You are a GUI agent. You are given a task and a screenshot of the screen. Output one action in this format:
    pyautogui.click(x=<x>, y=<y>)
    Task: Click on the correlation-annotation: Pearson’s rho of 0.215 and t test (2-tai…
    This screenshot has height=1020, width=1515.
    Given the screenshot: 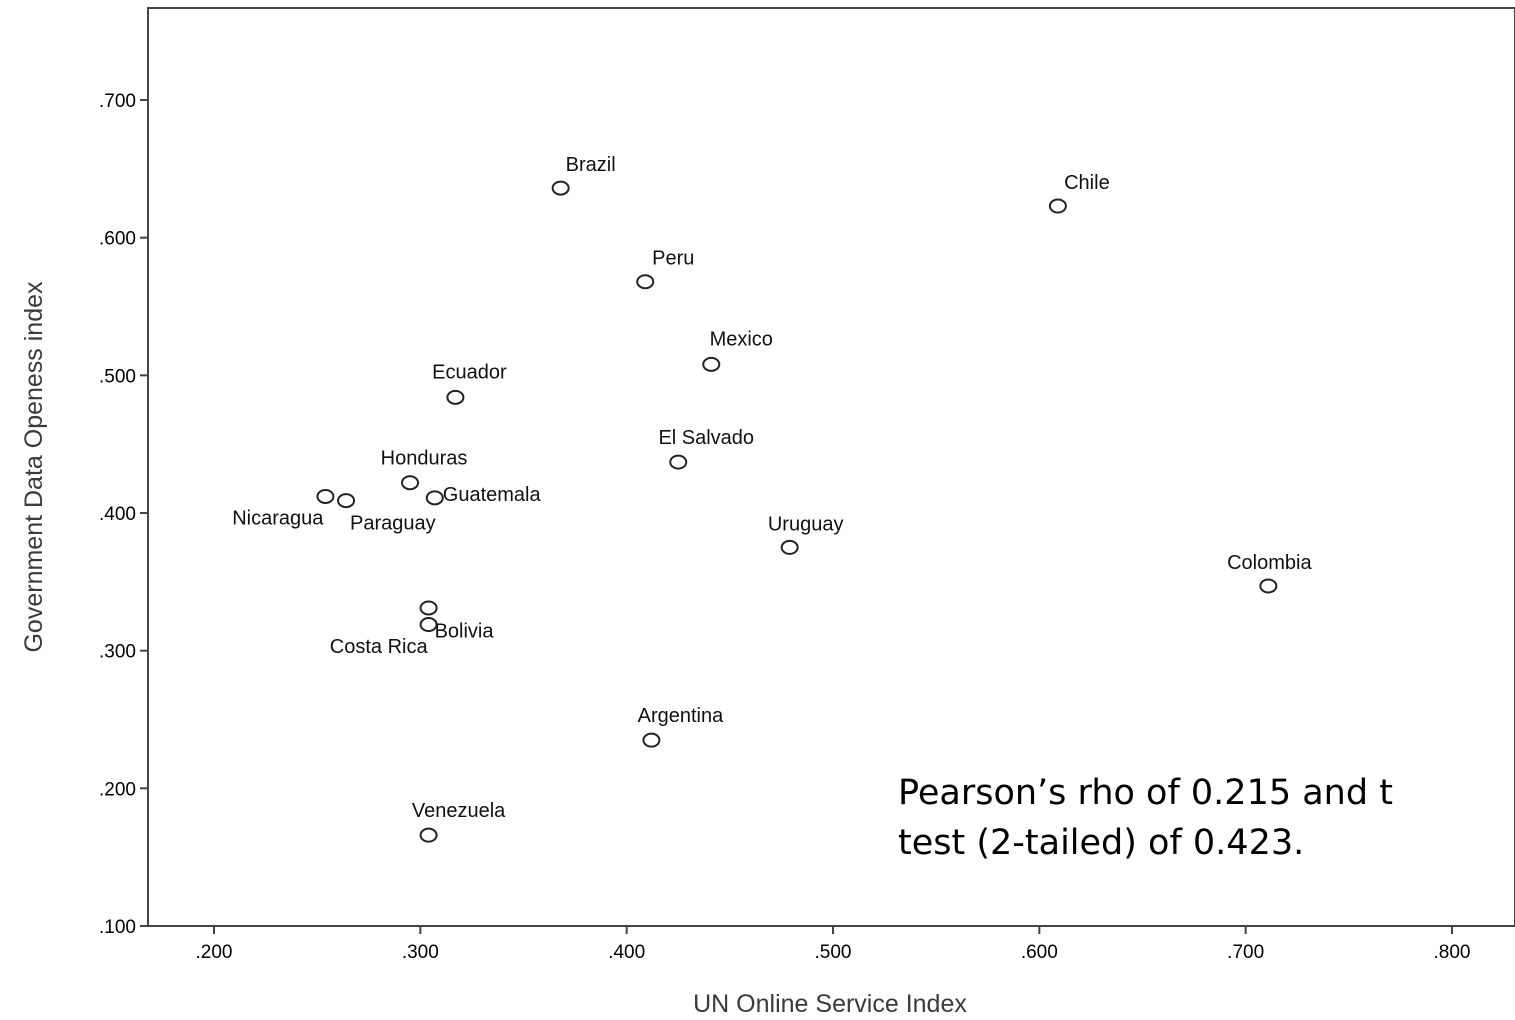 What is the action you would take?
    pyautogui.click(x=1198, y=818)
    